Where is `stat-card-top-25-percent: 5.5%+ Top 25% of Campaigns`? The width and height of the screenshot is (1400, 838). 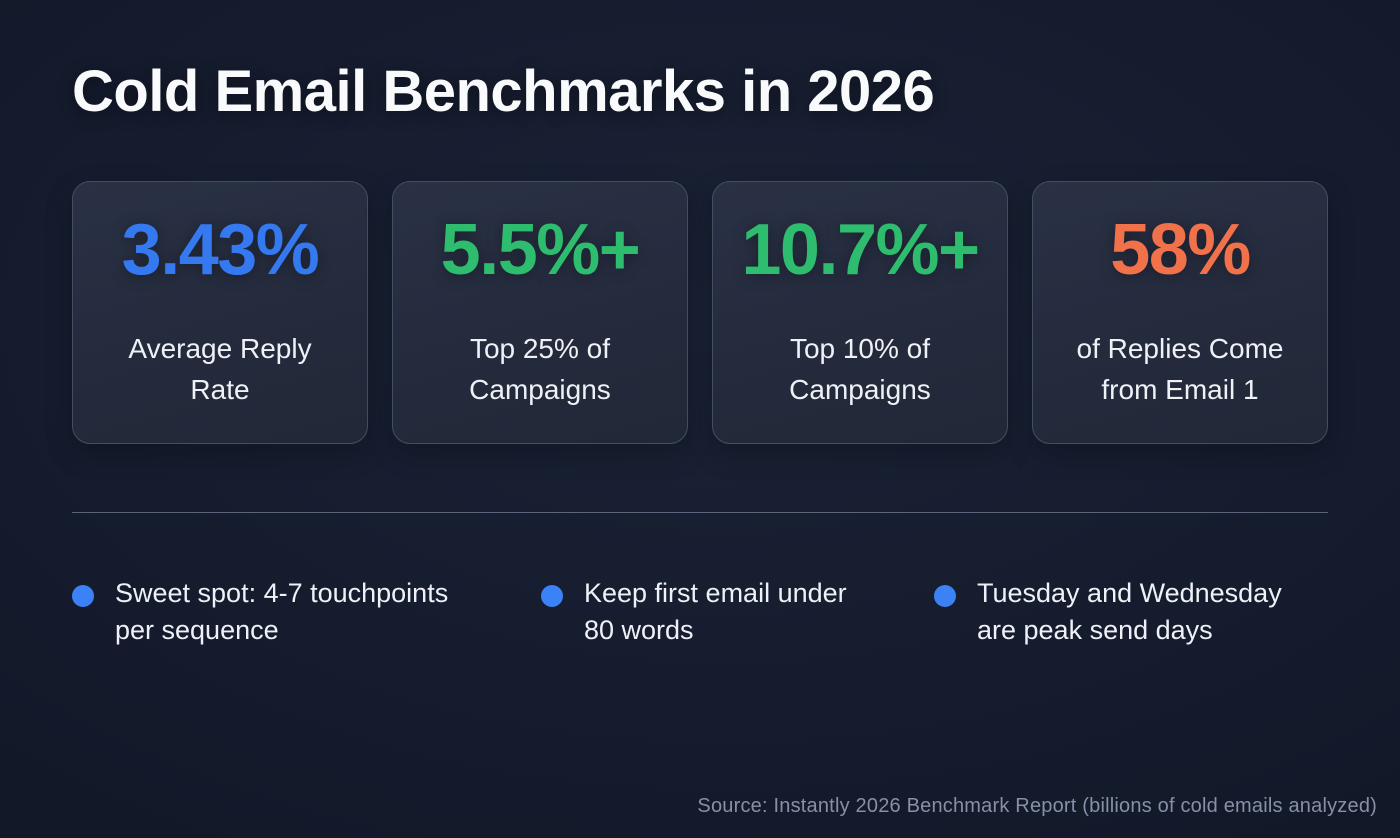
stat-card-top-25-percent: 5.5%+ Top 25% of Campaigns is located at coordinates (540, 312).